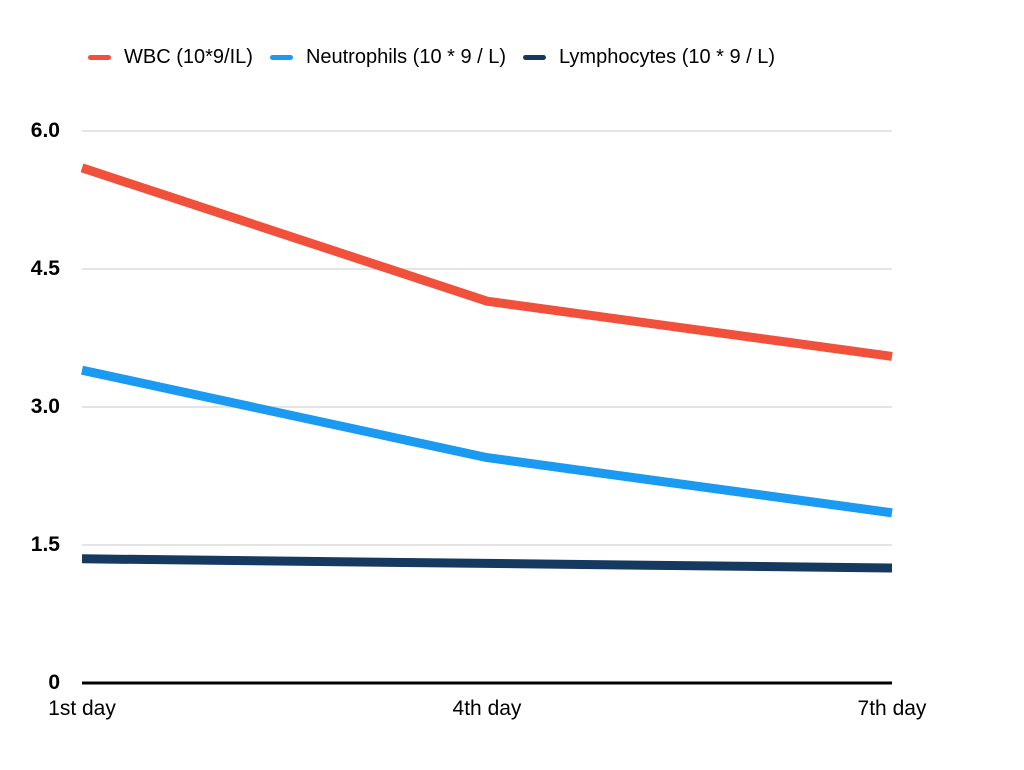 The height and width of the screenshot is (770, 1024). What do you see at coordinates (487, 708) in the screenshot?
I see `x-axis-tick-label: 4th day` at bounding box center [487, 708].